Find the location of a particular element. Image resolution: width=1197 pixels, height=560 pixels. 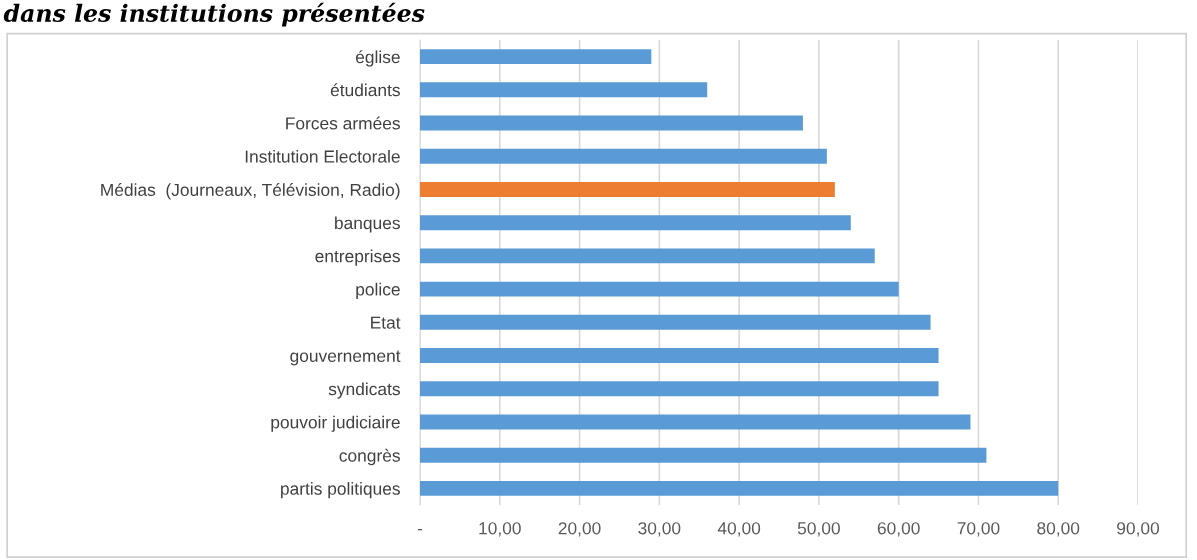

text: dans les institutions présentées is located at coordinates (214, 14).